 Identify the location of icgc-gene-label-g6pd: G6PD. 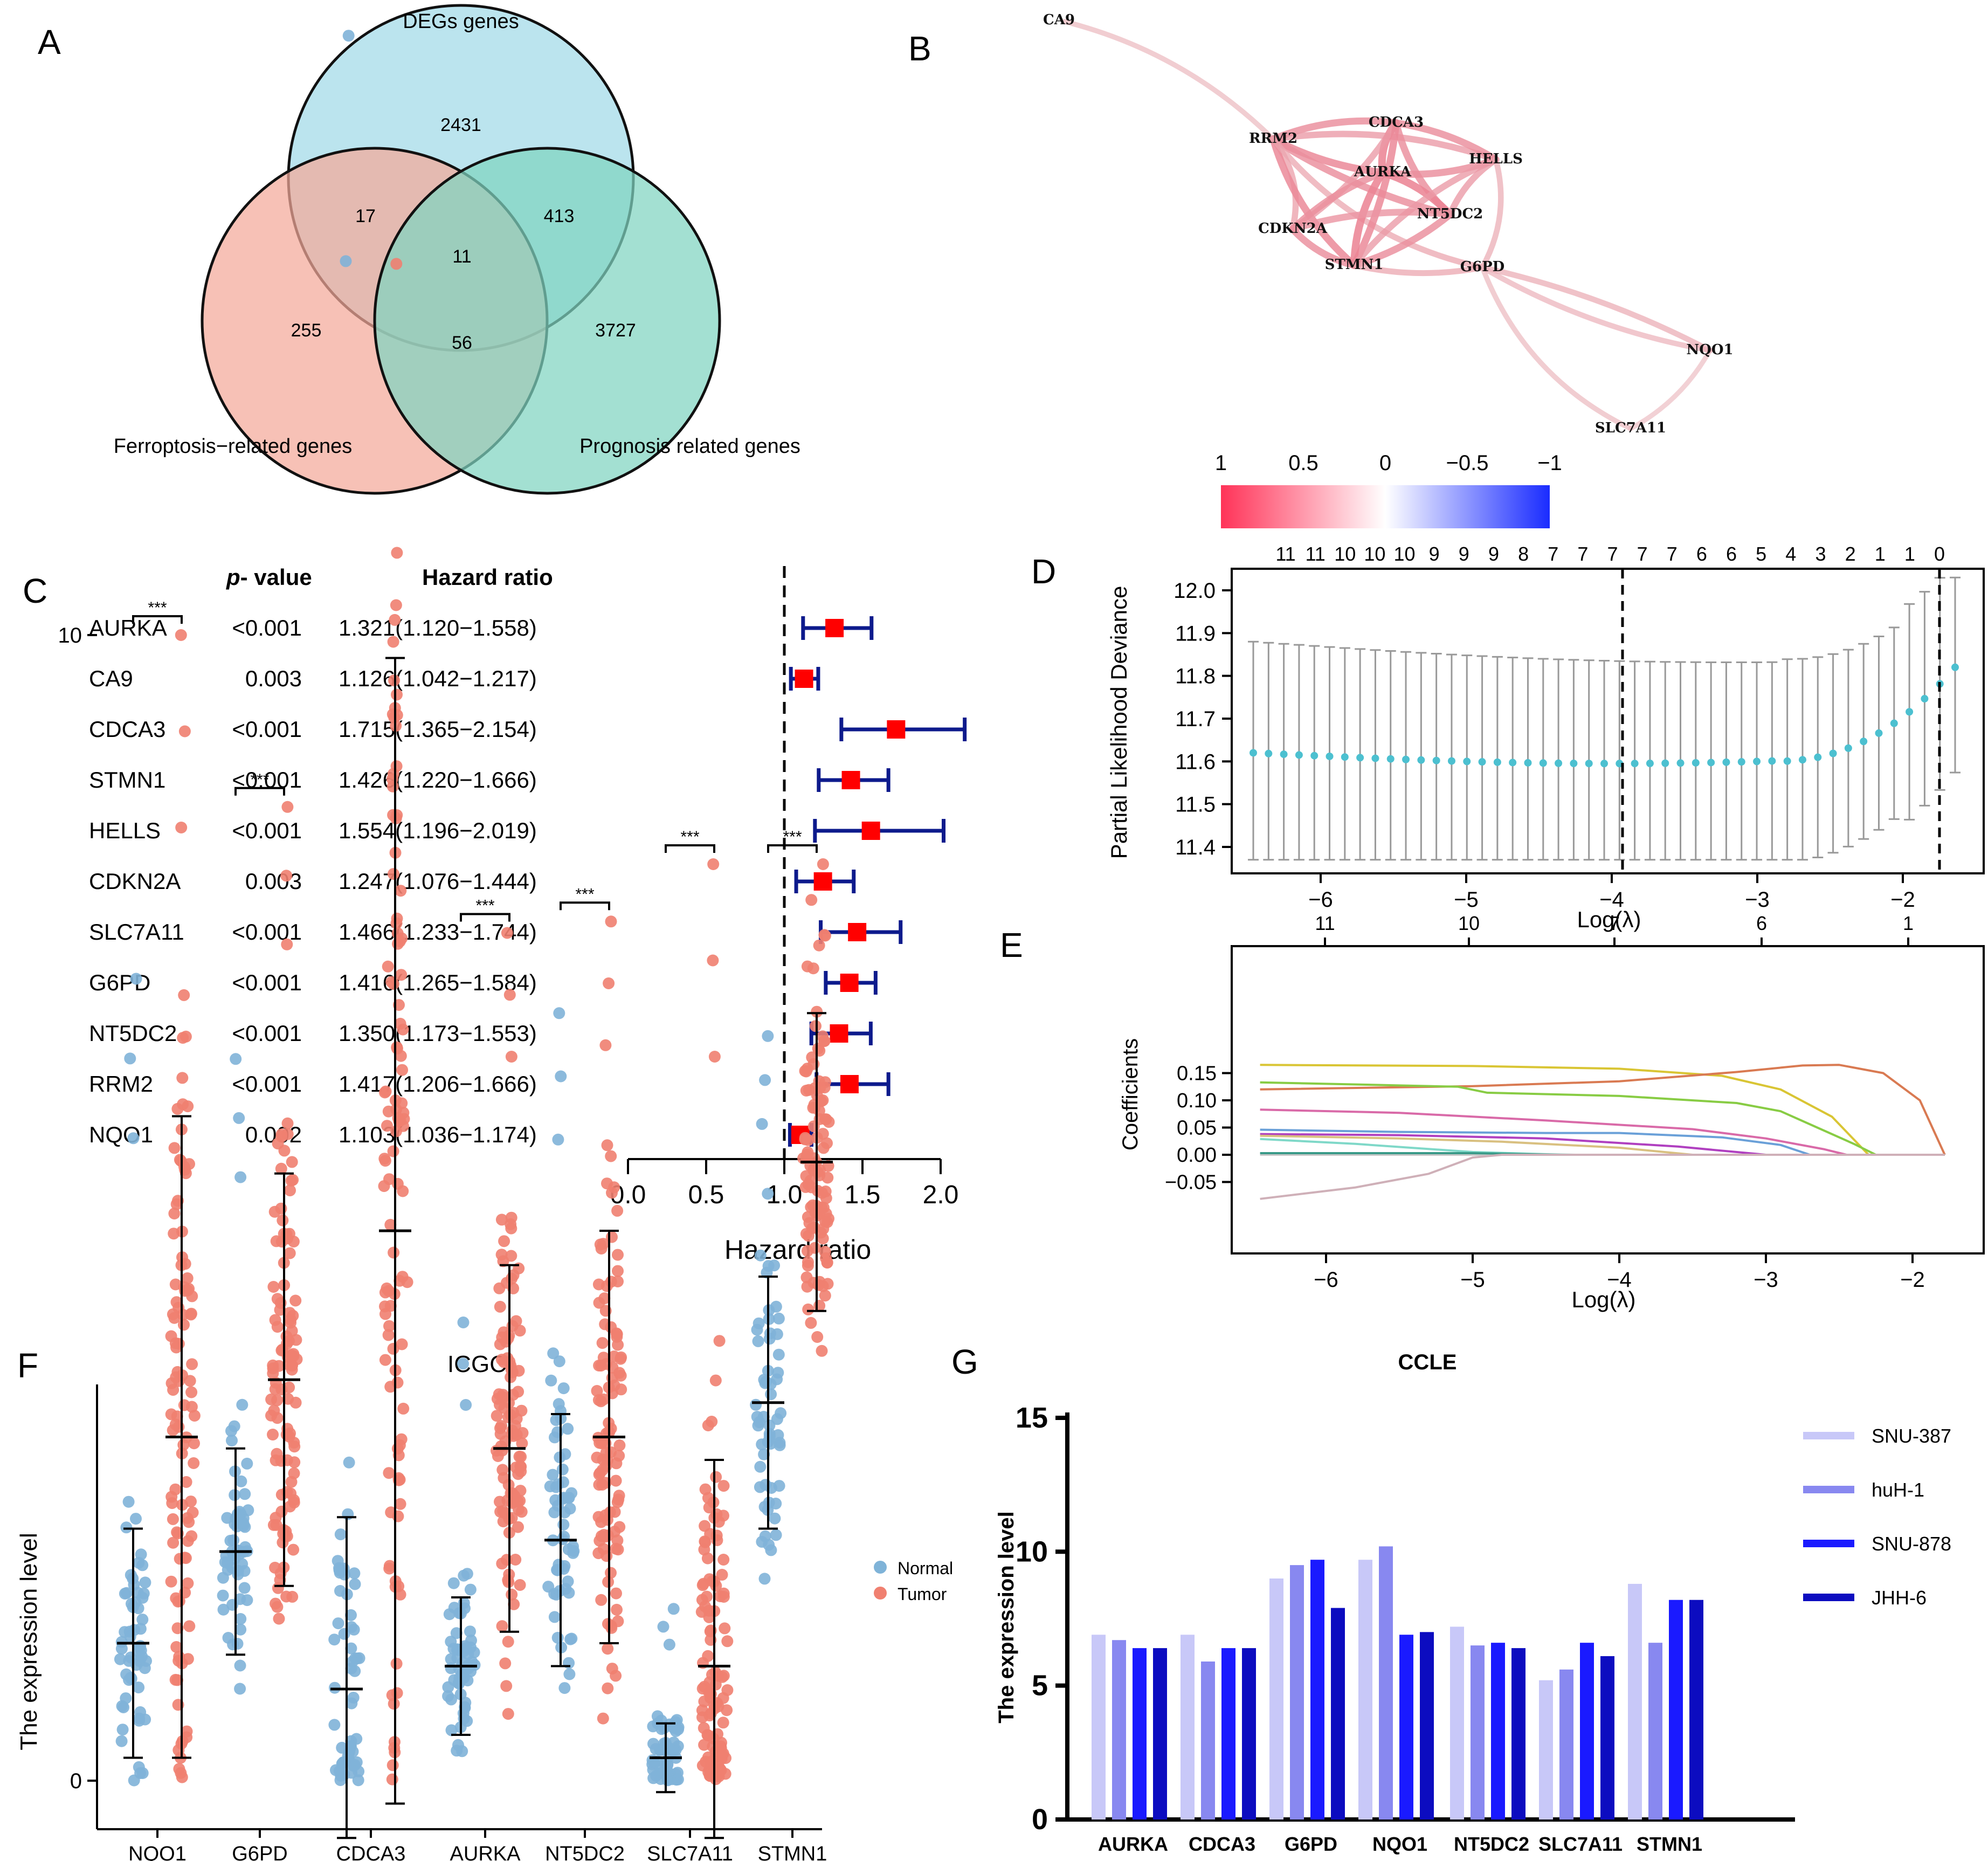
(259, 1852).